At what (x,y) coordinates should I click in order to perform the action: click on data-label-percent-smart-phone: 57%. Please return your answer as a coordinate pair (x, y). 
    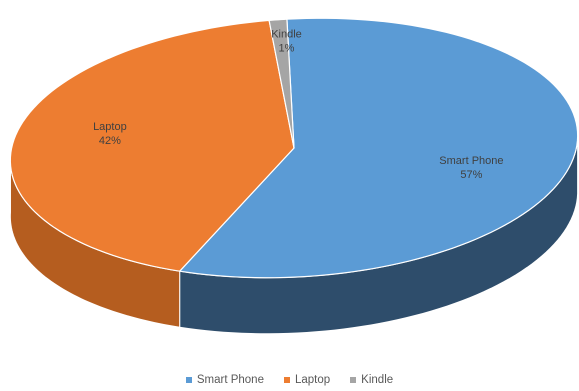
    Looking at the image, I should click on (471, 175).